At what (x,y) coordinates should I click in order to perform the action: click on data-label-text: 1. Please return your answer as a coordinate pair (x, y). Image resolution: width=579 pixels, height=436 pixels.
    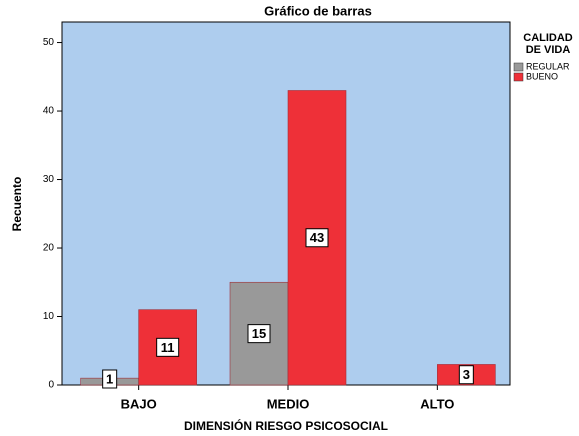
    Looking at the image, I should click on (109, 378).